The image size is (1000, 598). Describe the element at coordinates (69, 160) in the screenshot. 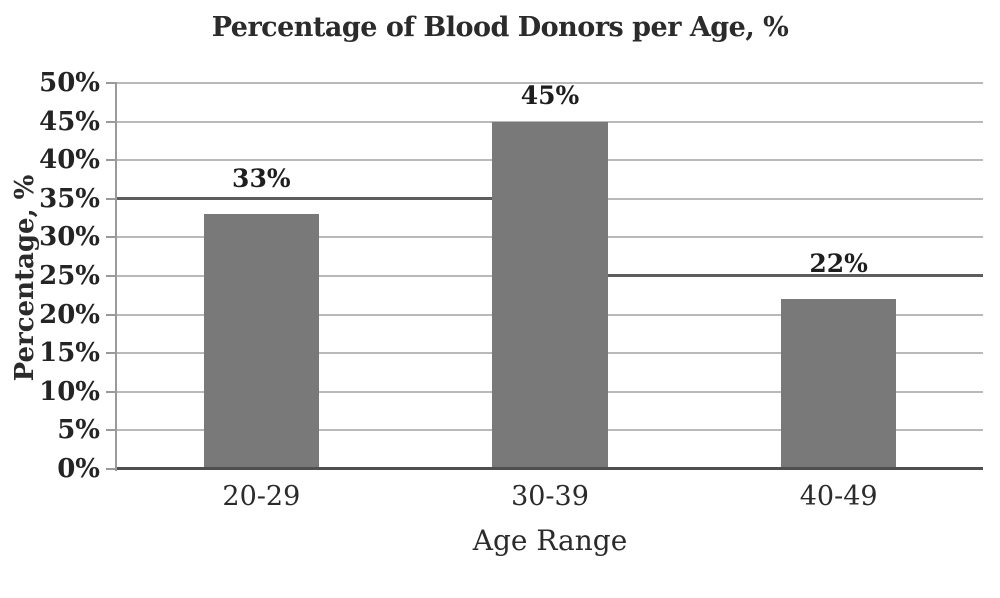

I see `y-tick-label: 40%` at that location.